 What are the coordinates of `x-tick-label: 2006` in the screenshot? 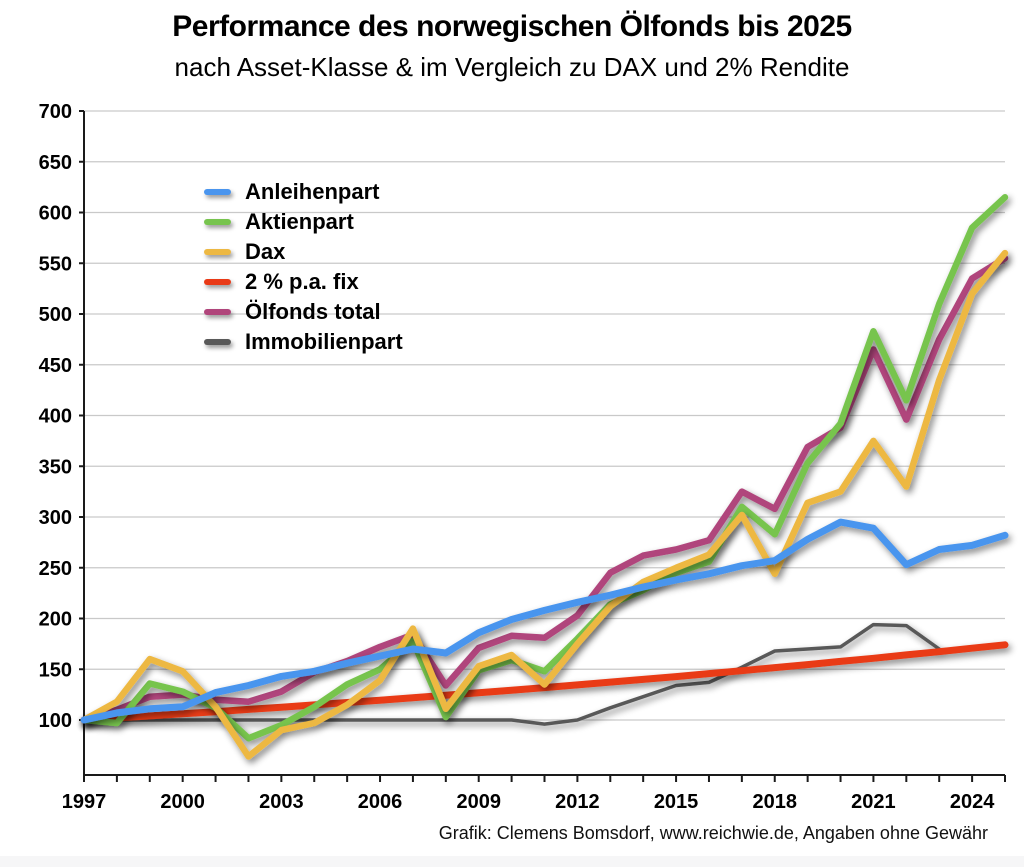 It's located at (380, 802).